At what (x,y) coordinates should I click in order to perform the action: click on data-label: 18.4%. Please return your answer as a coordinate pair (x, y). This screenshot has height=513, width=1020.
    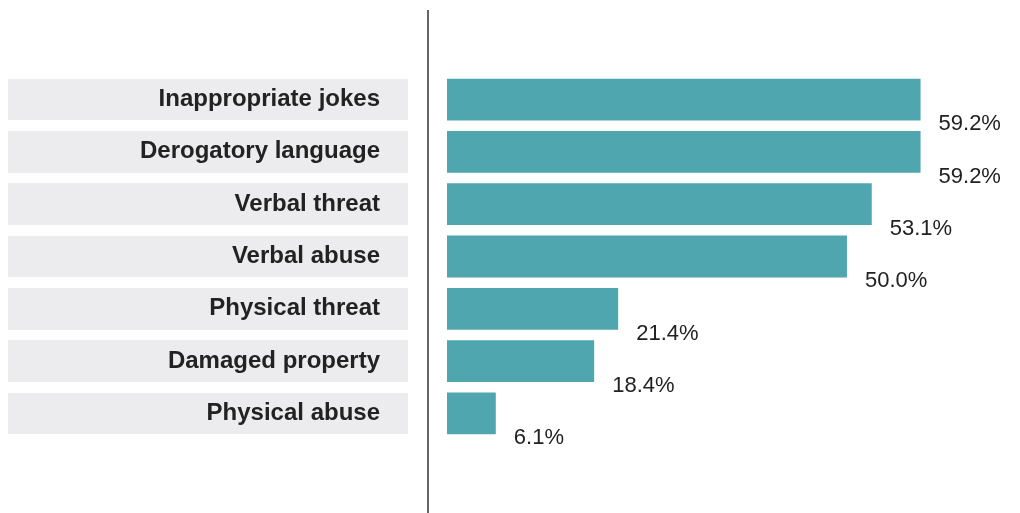
    Looking at the image, I should click on (643, 385).